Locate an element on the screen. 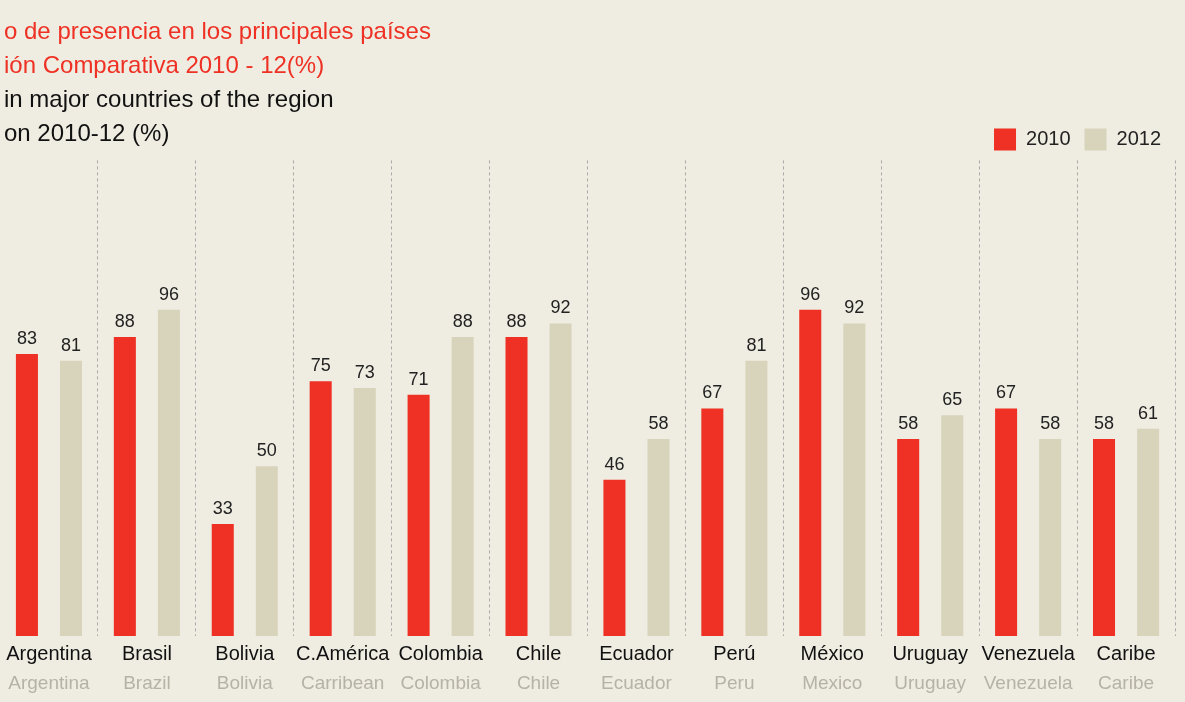 This screenshot has width=1185, height=702. text: Carribean is located at coordinates (342, 682).